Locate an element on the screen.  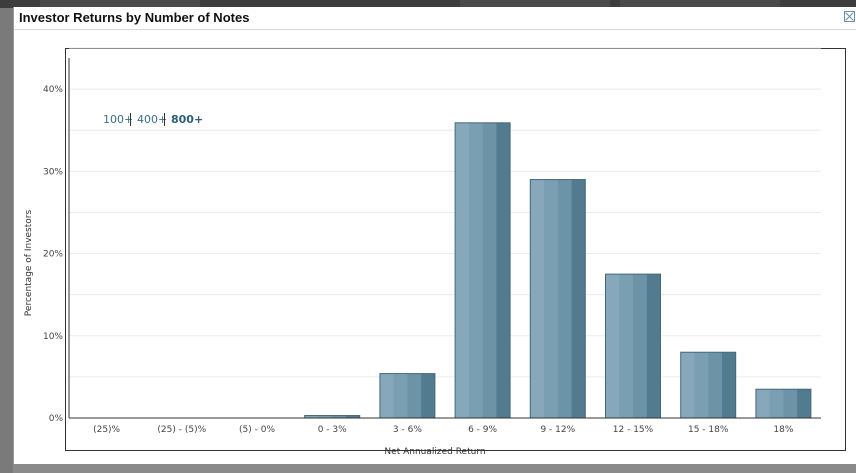
y-tick-label: 10% is located at coordinates (53, 337).